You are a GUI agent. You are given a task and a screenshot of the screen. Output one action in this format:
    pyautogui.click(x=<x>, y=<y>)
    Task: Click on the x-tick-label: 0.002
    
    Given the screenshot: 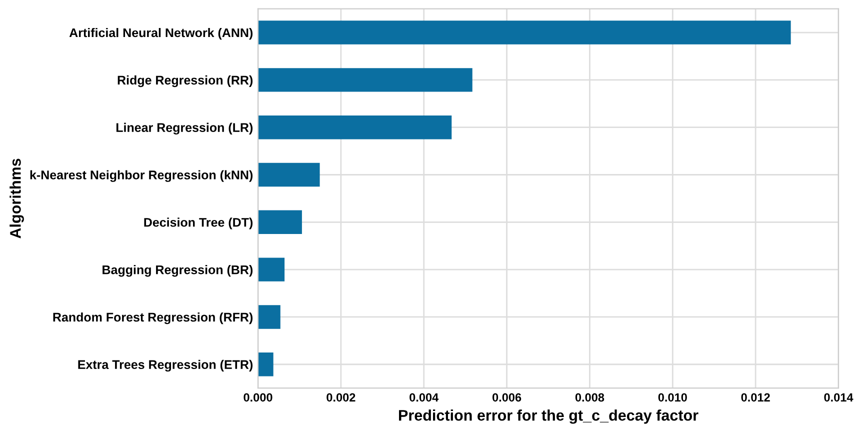 What is the action you would take?
    pyautogui.click(x=341, y=397)
    